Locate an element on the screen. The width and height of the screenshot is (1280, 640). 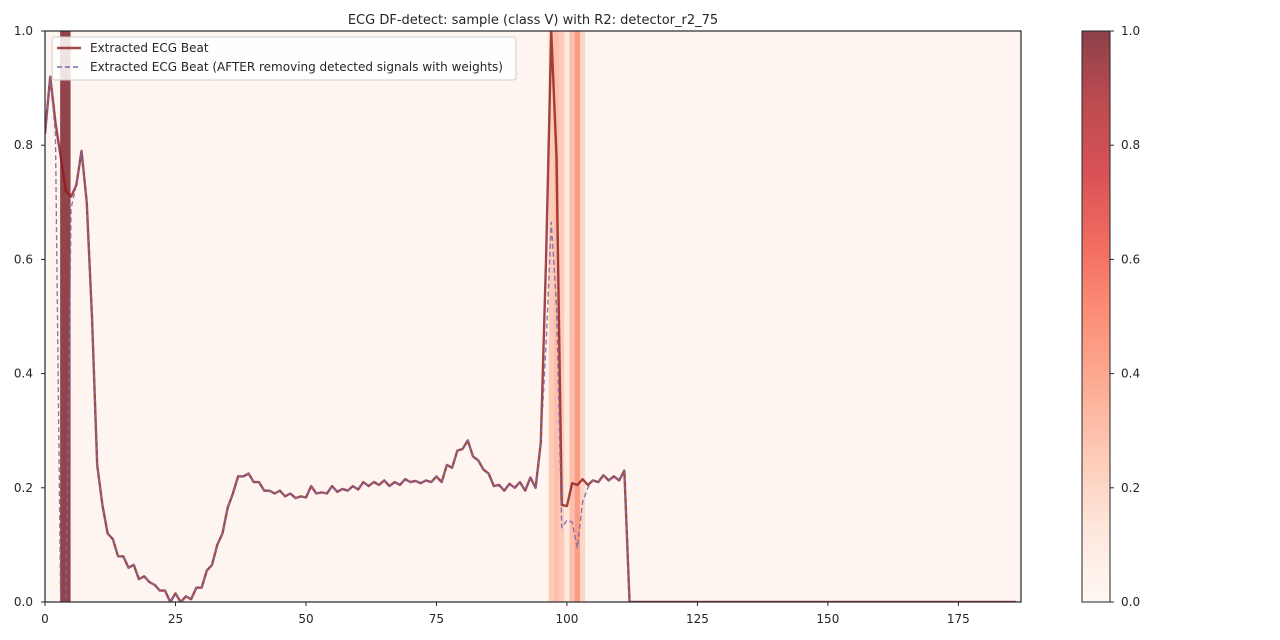
colorbar is located at coordinates (1096, 316).